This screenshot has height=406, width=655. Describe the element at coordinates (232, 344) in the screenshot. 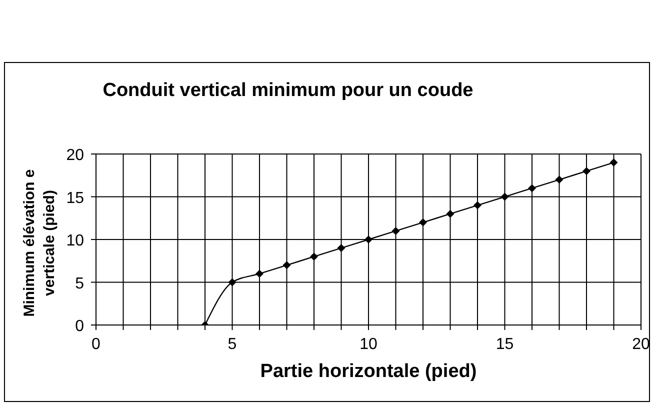

I see `x-tick-label: 5` at that location.